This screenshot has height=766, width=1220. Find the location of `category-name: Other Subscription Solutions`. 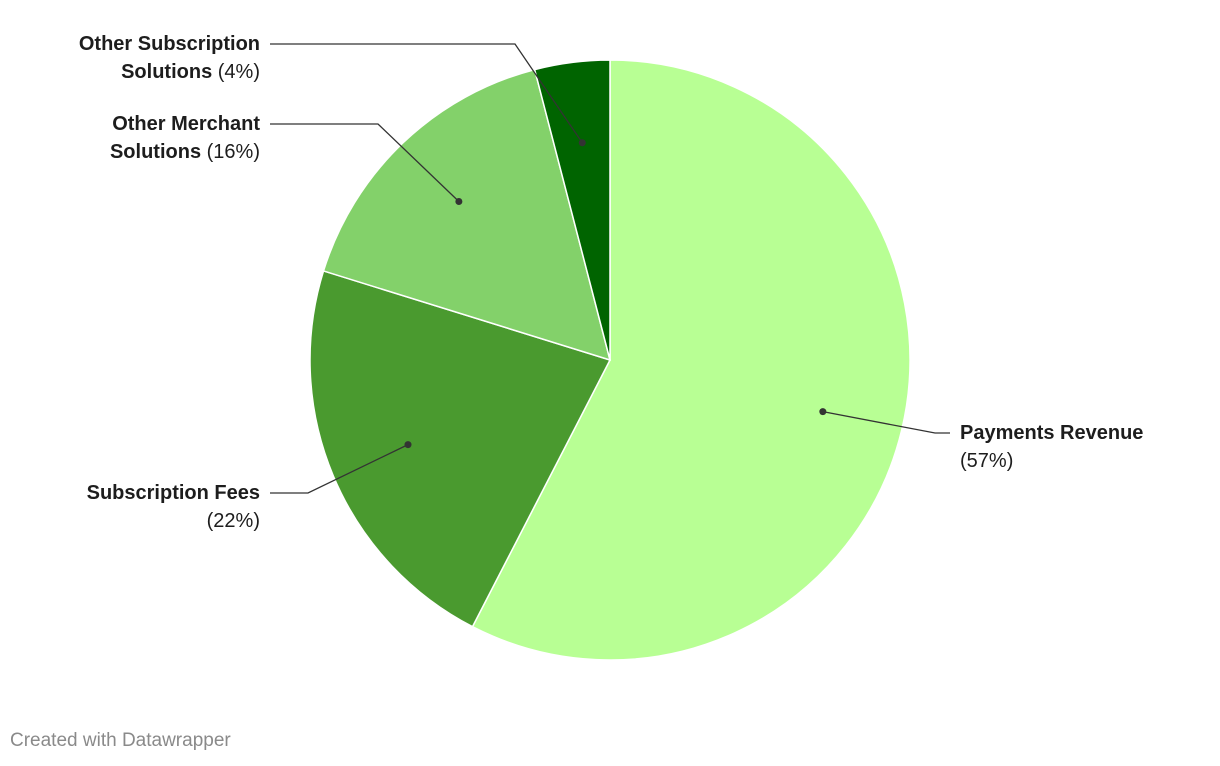

category-name: Other Subscription Solutions is located at coordinates (169, 58).